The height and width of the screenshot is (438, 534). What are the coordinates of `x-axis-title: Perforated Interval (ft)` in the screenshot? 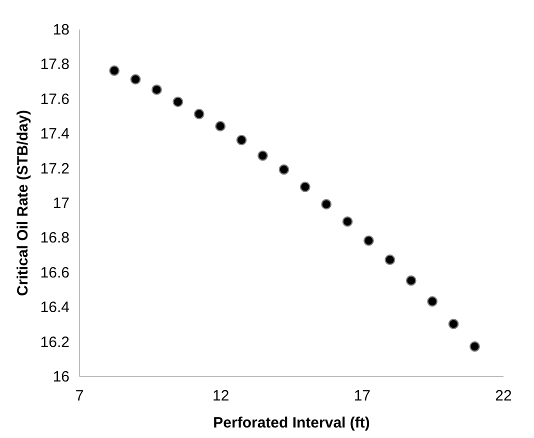 It's located at (291, 423).